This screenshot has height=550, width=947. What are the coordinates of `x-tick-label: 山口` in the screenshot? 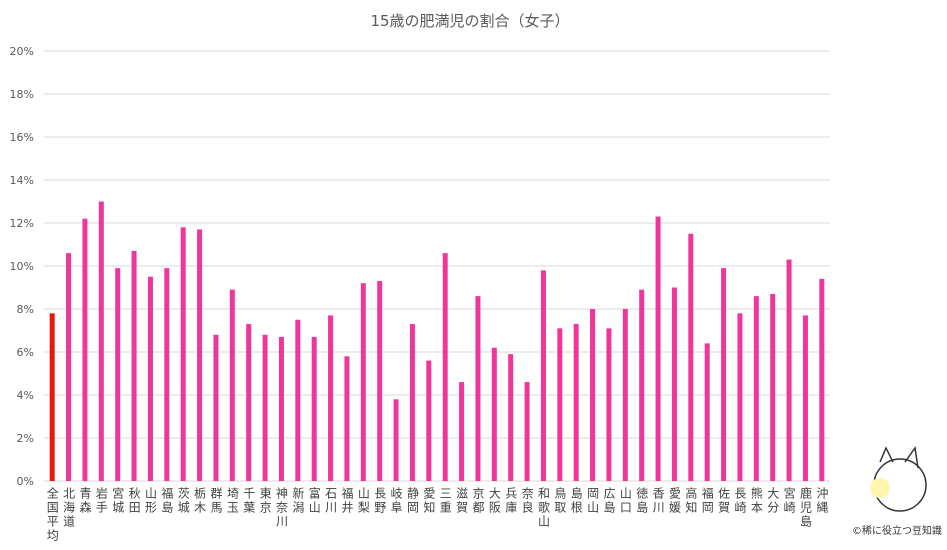 It's located at (625, 501).